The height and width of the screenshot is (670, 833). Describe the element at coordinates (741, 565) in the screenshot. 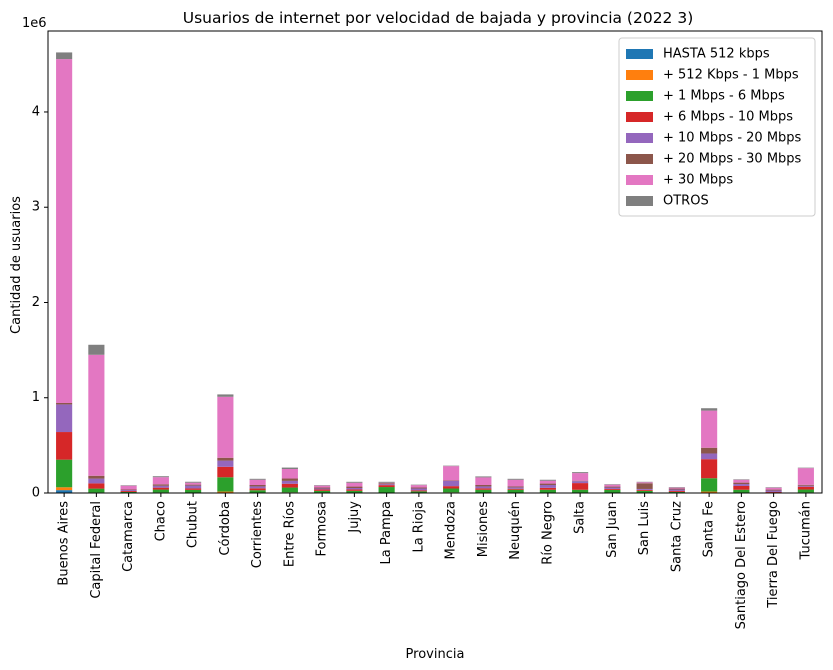

I see `x-tick-label: Santiago Del Estero` at that location.